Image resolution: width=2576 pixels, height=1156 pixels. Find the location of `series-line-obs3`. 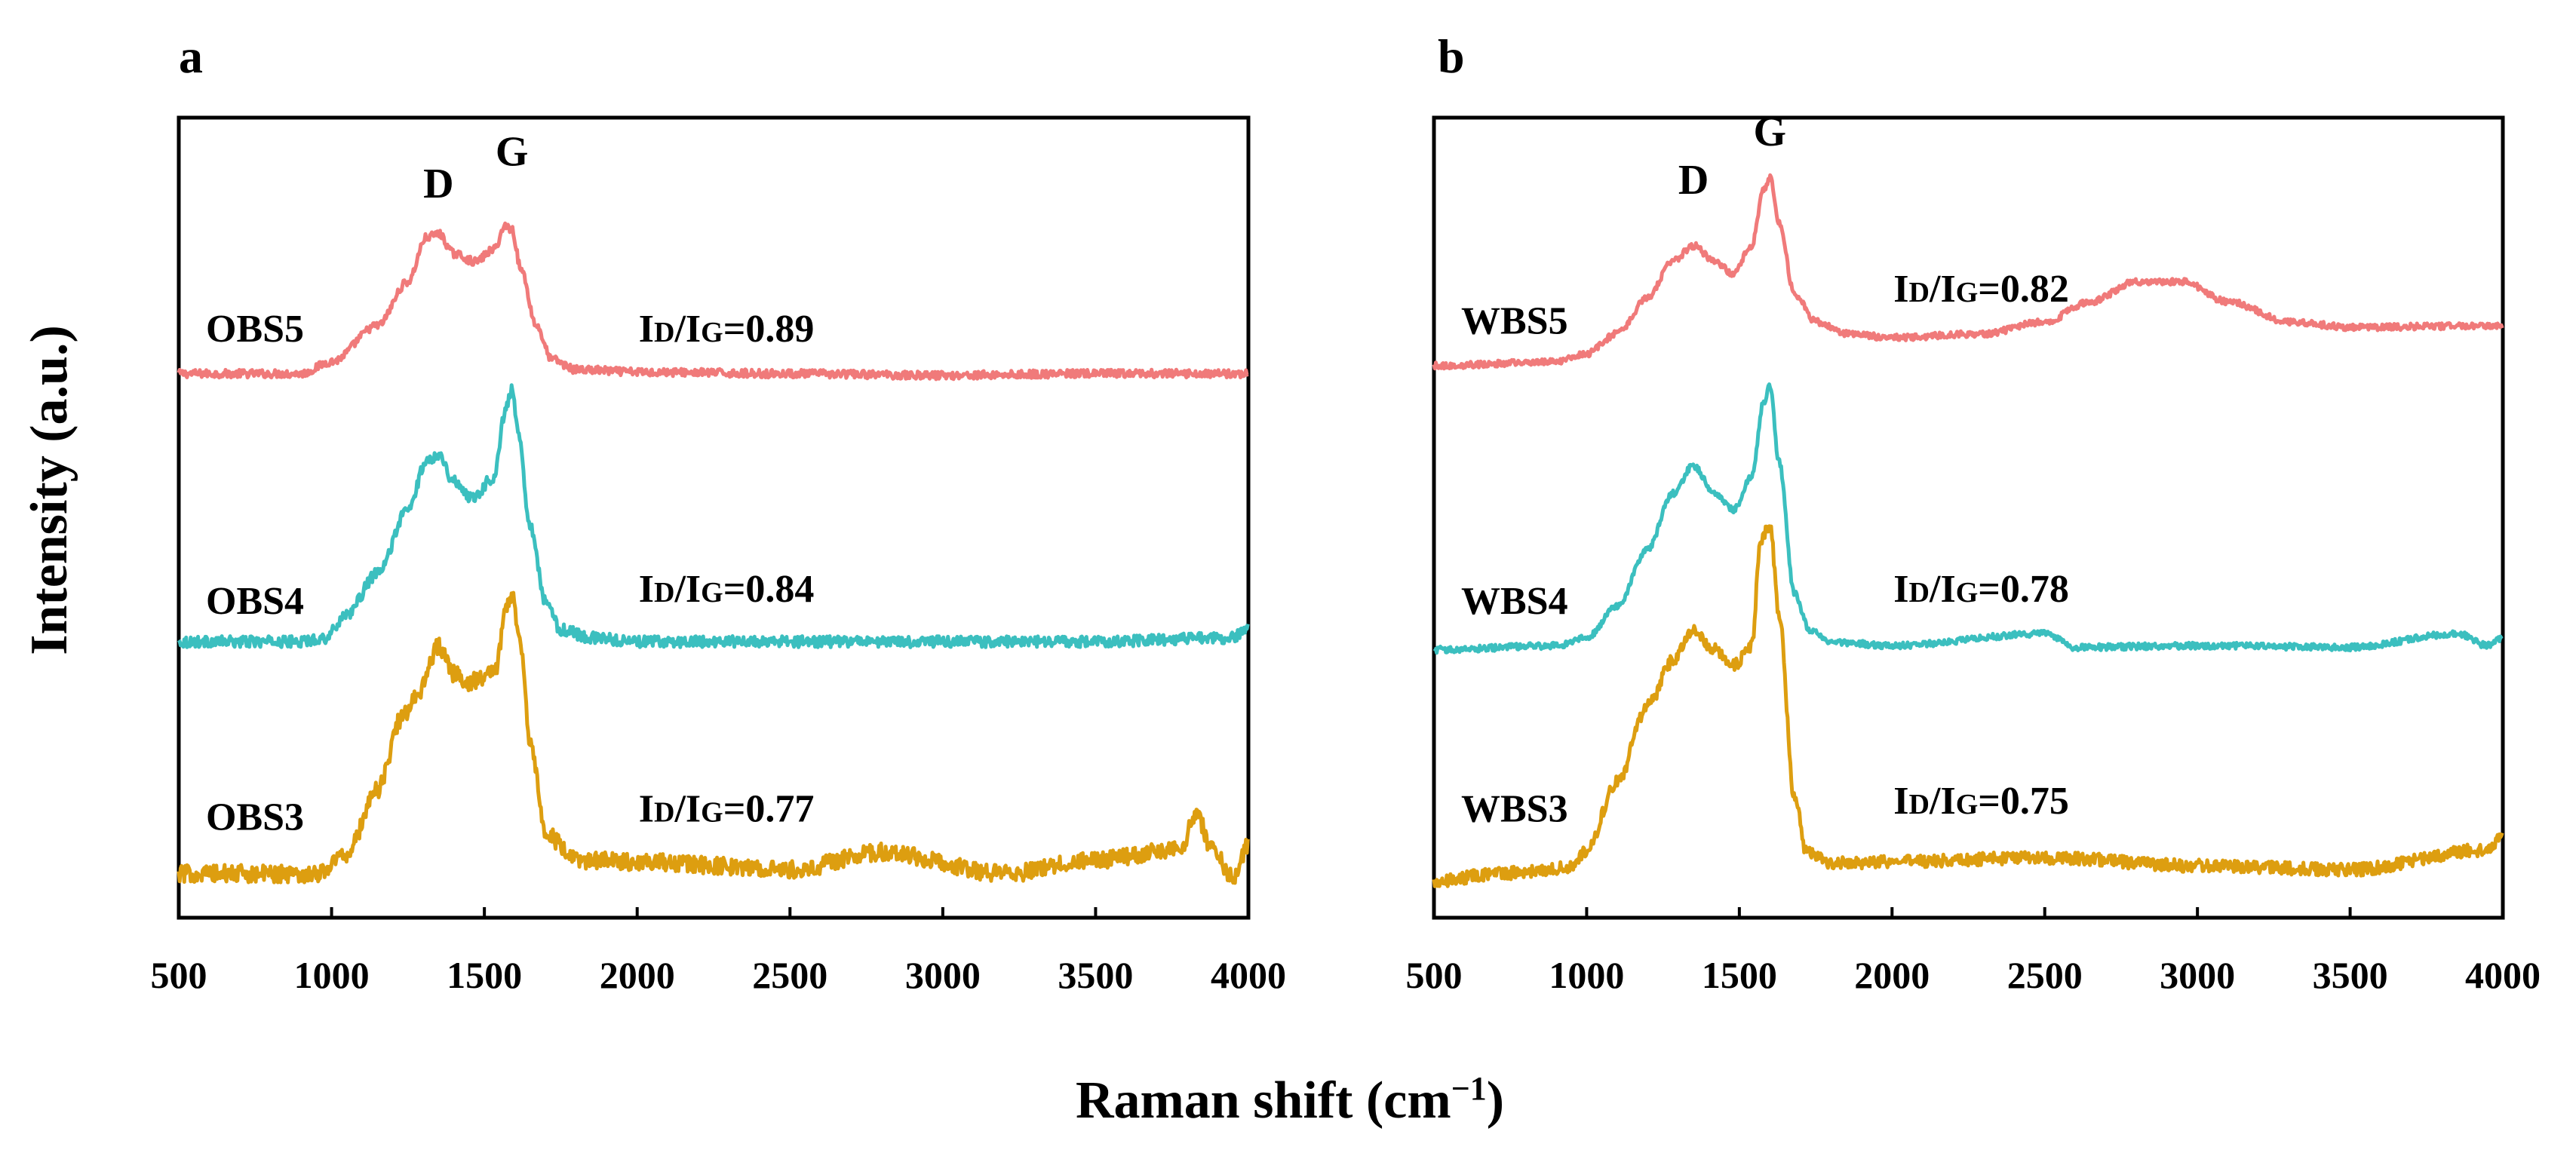

series-line-obs3 is located at coordinates (713, 737).